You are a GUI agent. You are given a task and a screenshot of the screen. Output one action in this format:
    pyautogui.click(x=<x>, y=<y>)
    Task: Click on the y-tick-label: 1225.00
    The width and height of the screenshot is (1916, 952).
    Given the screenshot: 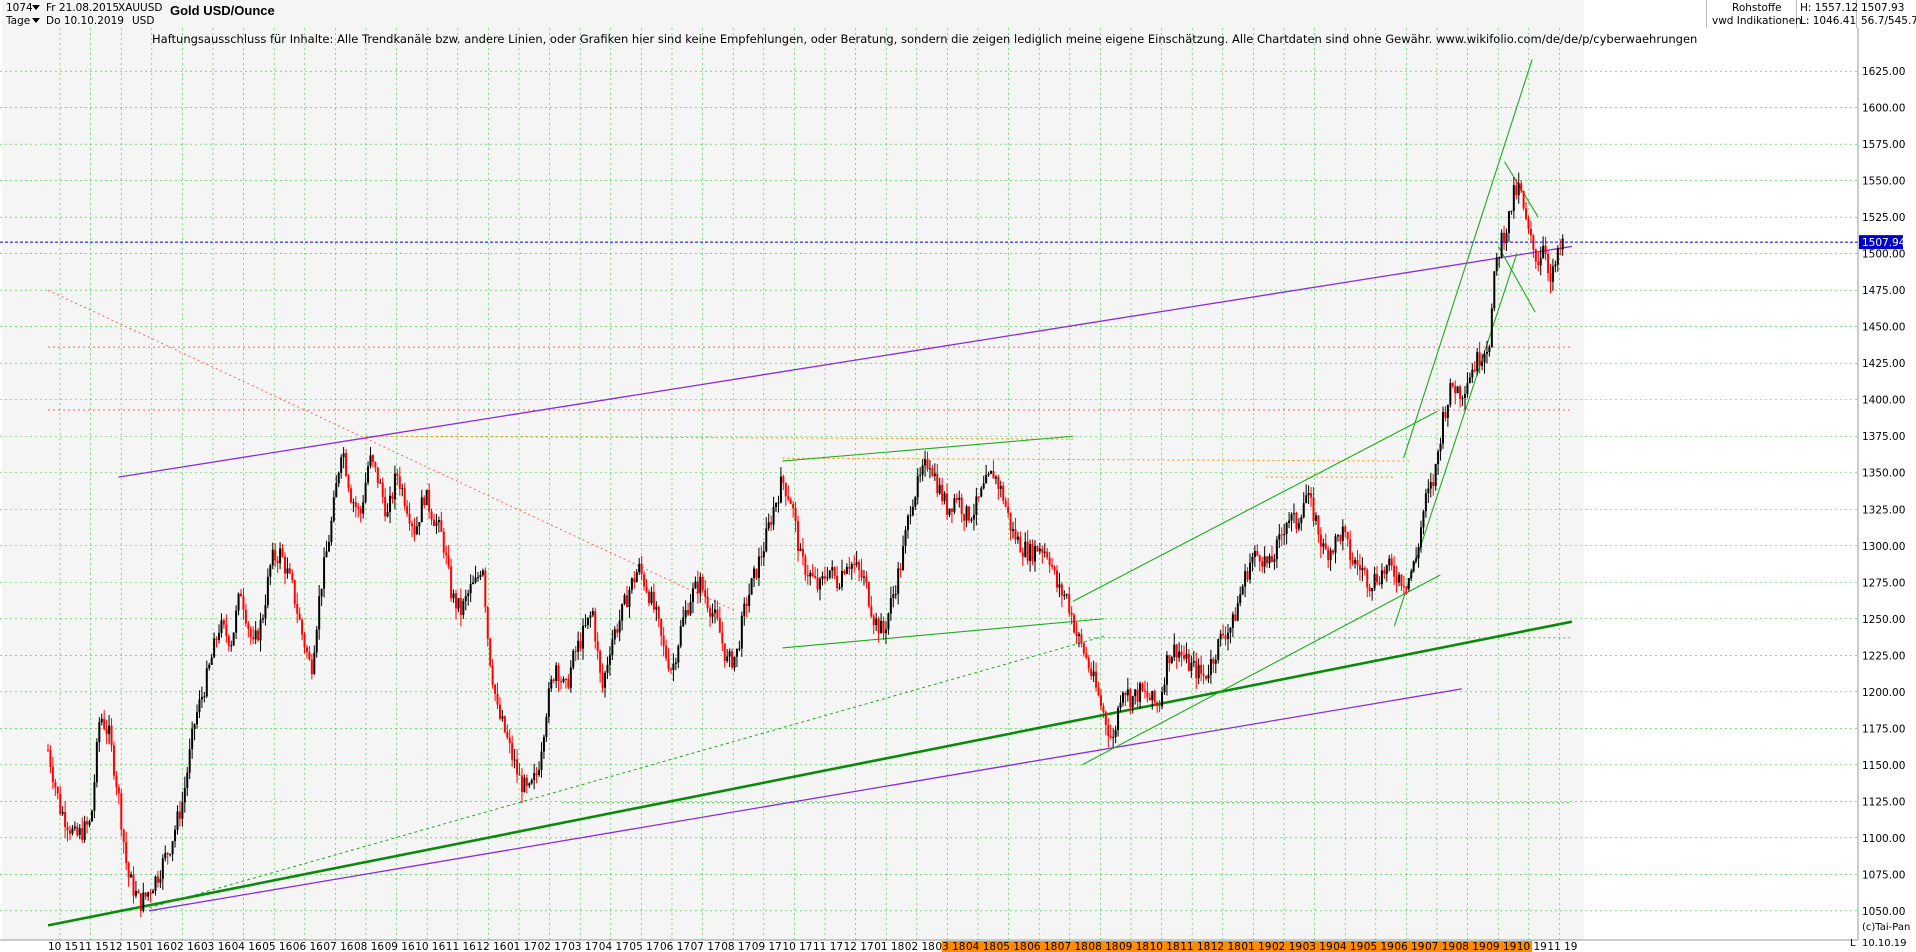 What is the action you would take?
    pyautogui.click(x=1883, y=656)
    